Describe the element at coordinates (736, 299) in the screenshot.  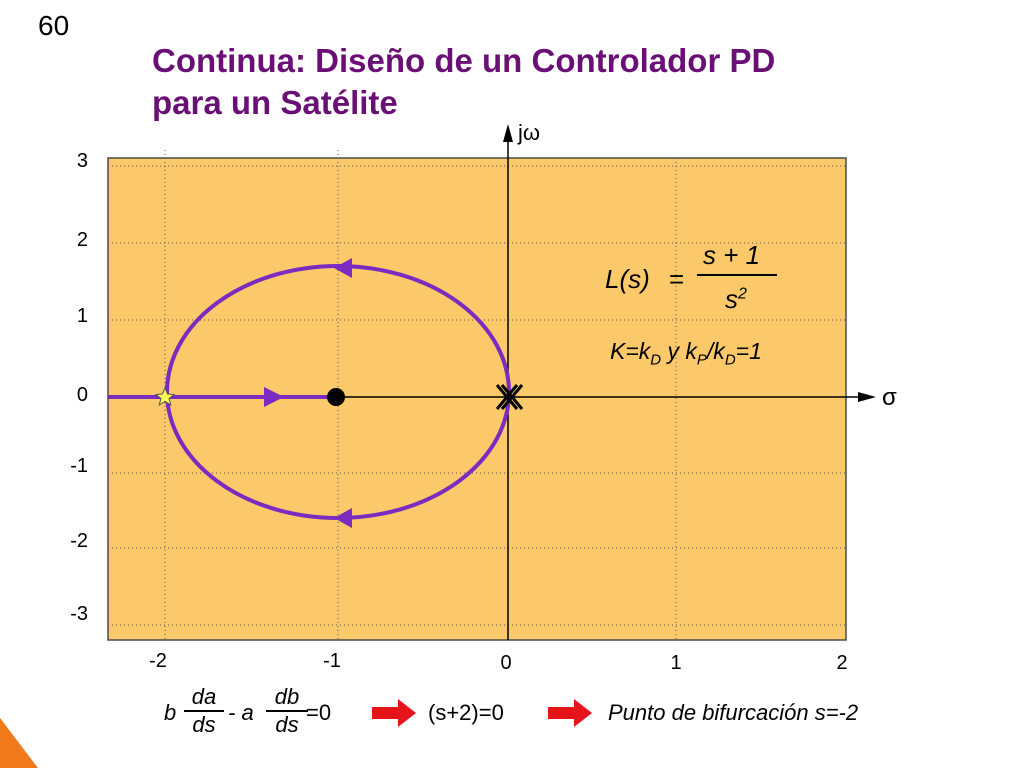
I see `formula-denominator: s2` at that location.